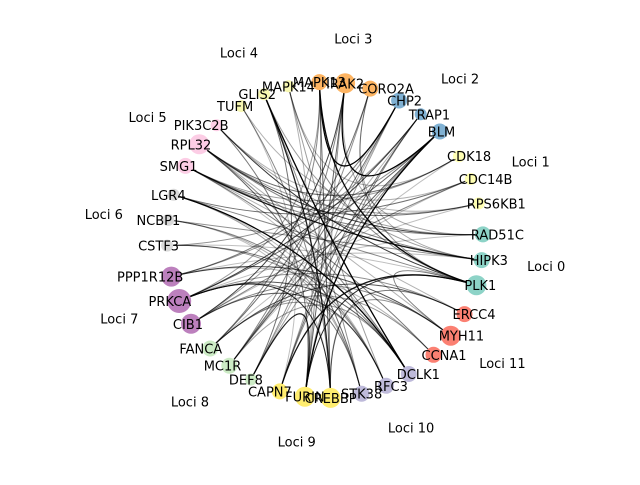 Image resolution: width=640 pixels, height=485 pixels. Describe the element at coordinates (502, 364) in the screenshot. I see `locus-label-11: Loci 11` at that location.